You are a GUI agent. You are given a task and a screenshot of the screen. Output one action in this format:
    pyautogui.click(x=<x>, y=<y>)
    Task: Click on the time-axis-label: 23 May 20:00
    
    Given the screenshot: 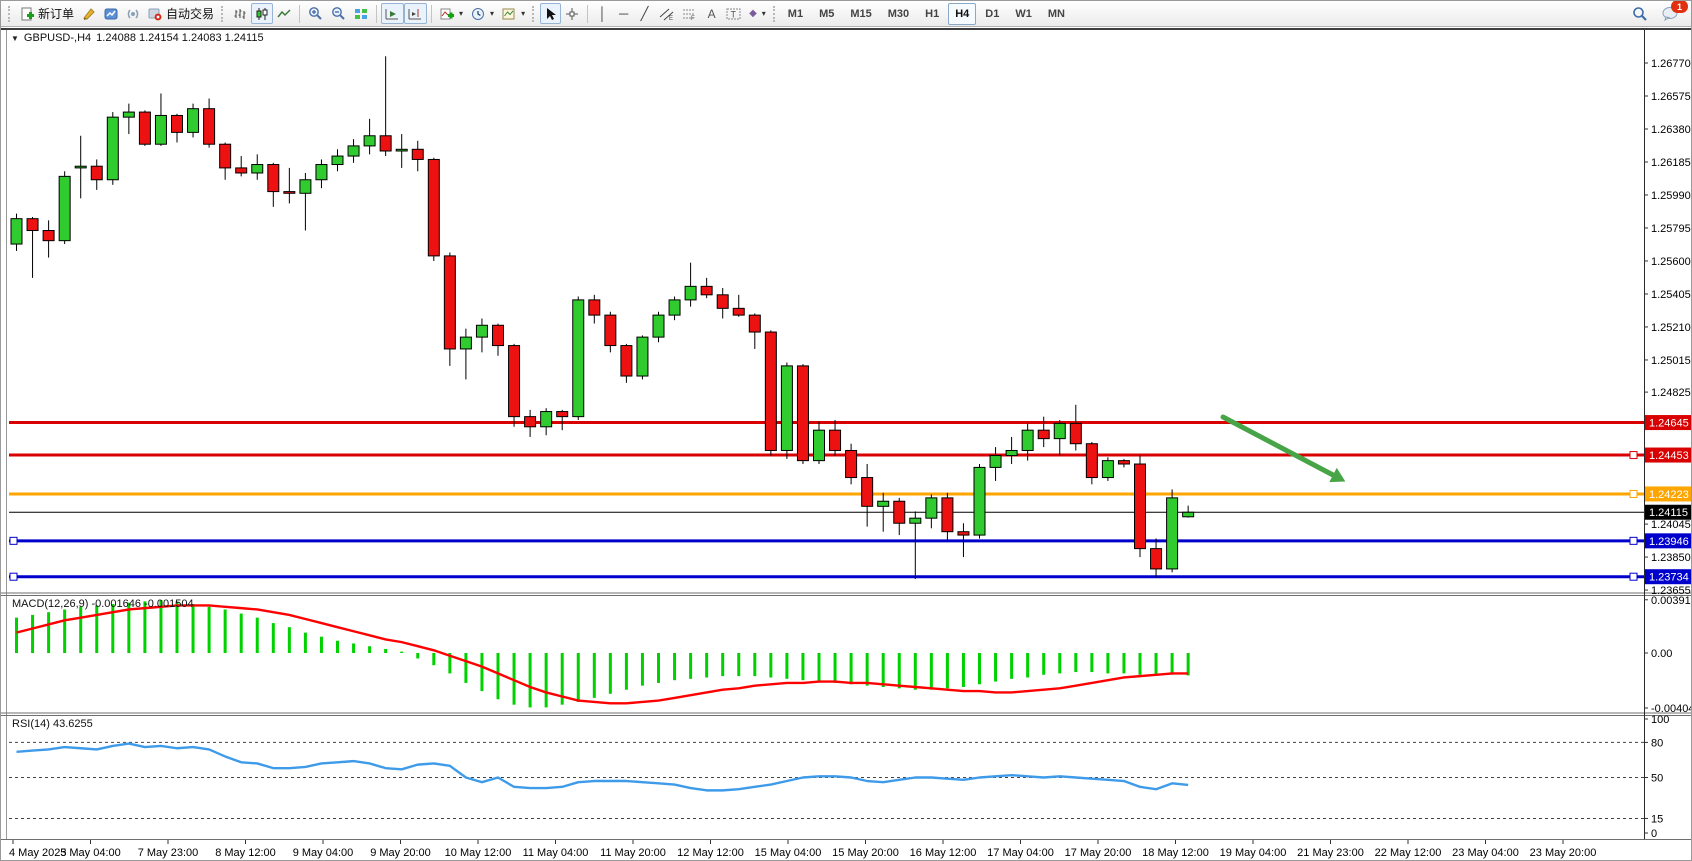 What is the action you would take?
    pyautogui.click(x=1563, y=853)
    